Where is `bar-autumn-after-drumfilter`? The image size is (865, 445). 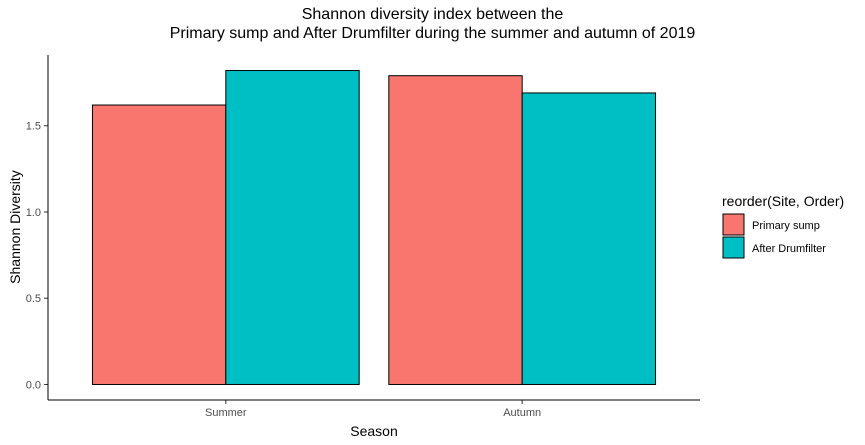
bar-autumn-after-drumfilter is located at coordinates (589, 238).